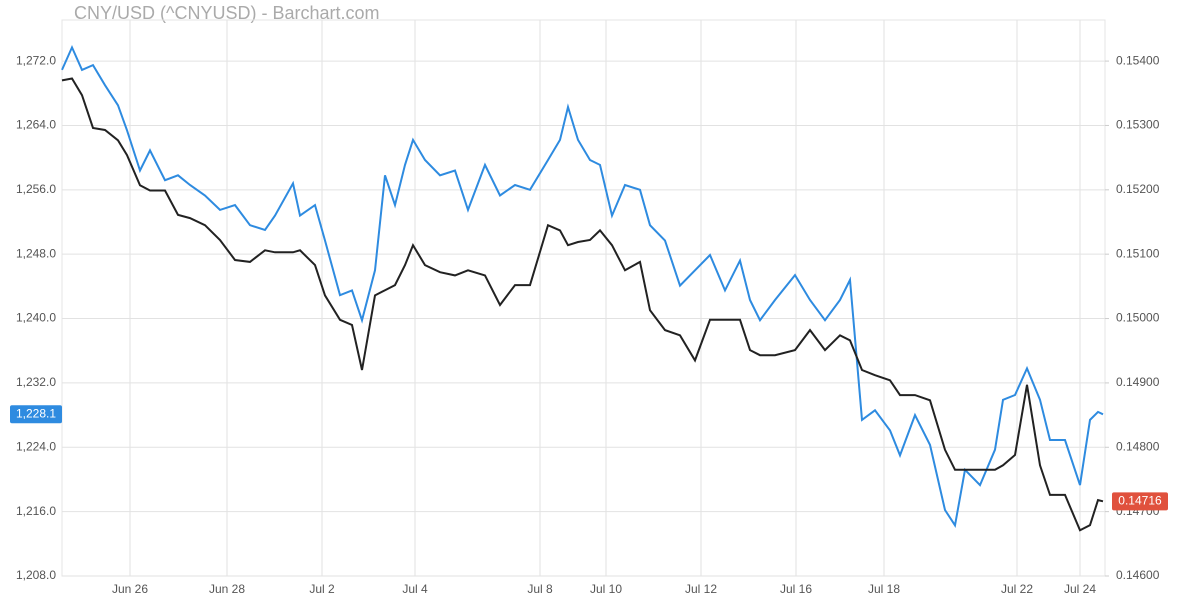  Describe the element at coordinates (1017, 589) in the screenshot. I see `x-tick-label: Jul 22` at that location.